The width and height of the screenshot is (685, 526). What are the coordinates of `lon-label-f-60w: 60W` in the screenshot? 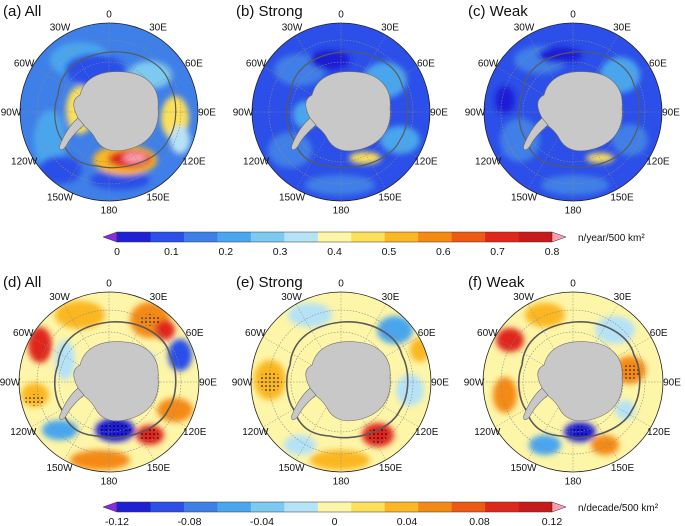 It's located at (487, 333).